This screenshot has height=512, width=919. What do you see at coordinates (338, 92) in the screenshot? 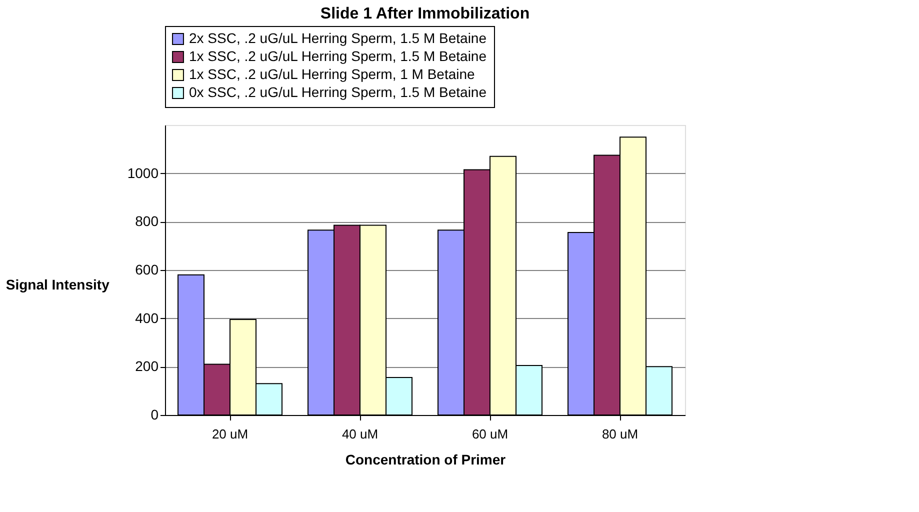
I see `legend-label: 0x SSC, .2 uG/uL Herring Sperm, 1.5 M Betaine` at bounding box center [338, 92].